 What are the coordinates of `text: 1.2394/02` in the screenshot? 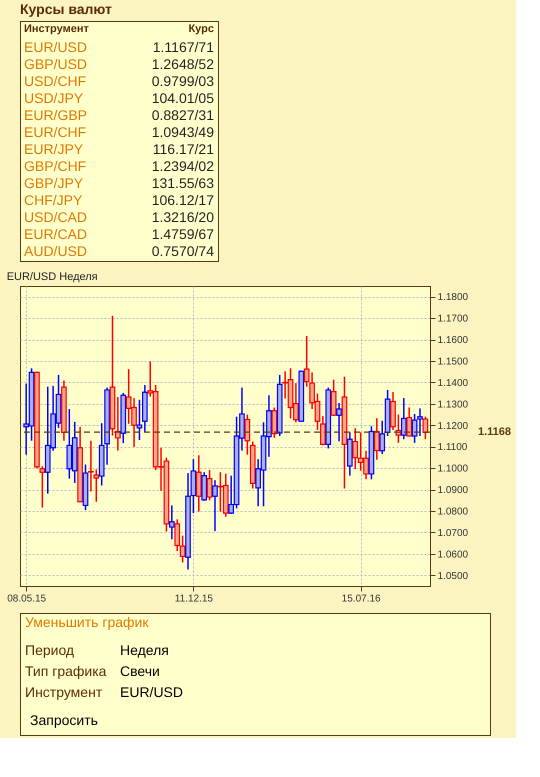 It's located at (183, 166).